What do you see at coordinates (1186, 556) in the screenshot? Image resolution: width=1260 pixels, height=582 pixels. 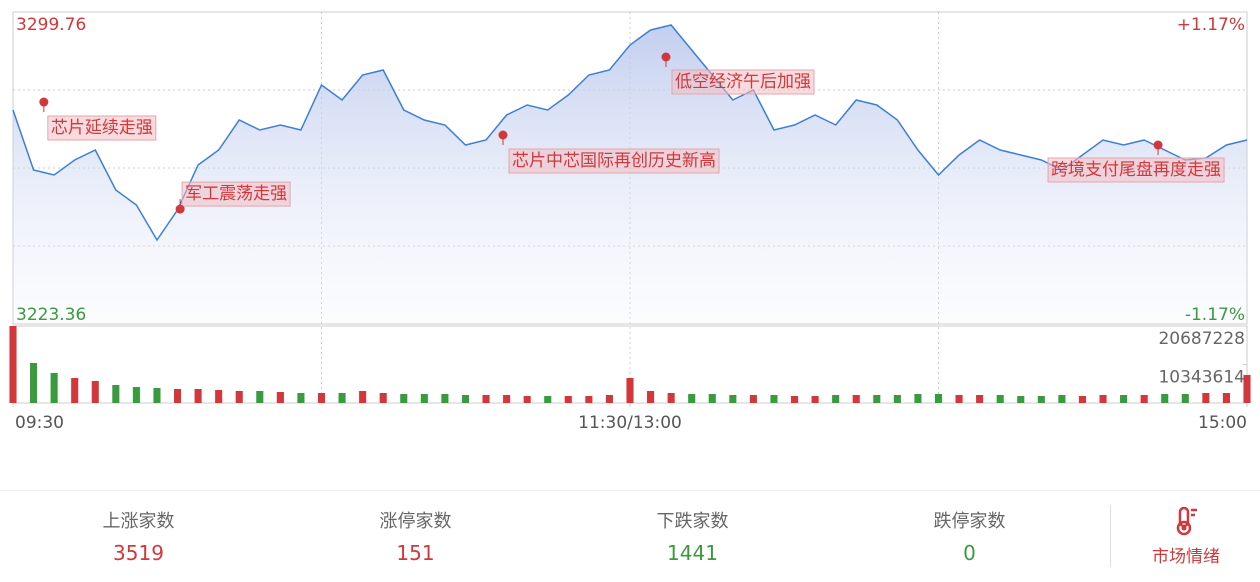 I see `sentiment-label: 市场情绪` at bounding box center [1186, 556].